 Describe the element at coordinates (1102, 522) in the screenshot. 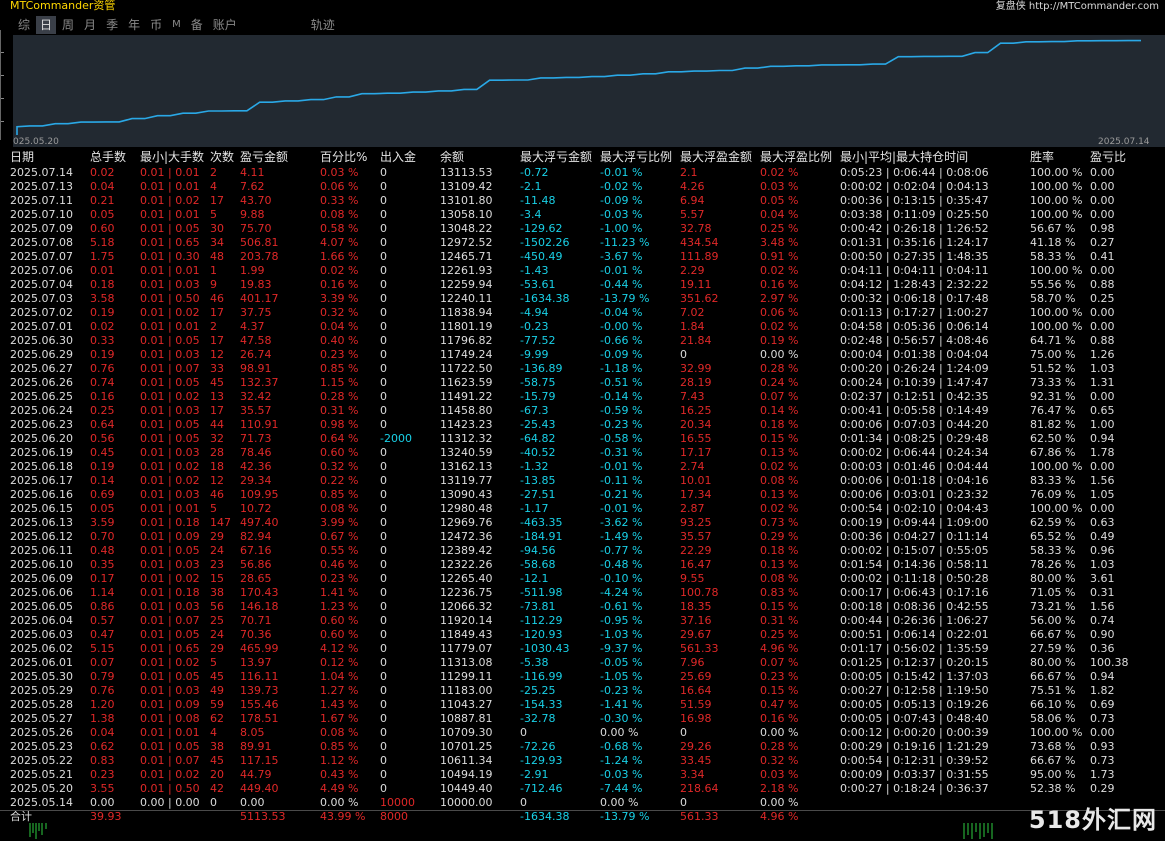

I see `cell-pl-ratio: 0.63` at that location.